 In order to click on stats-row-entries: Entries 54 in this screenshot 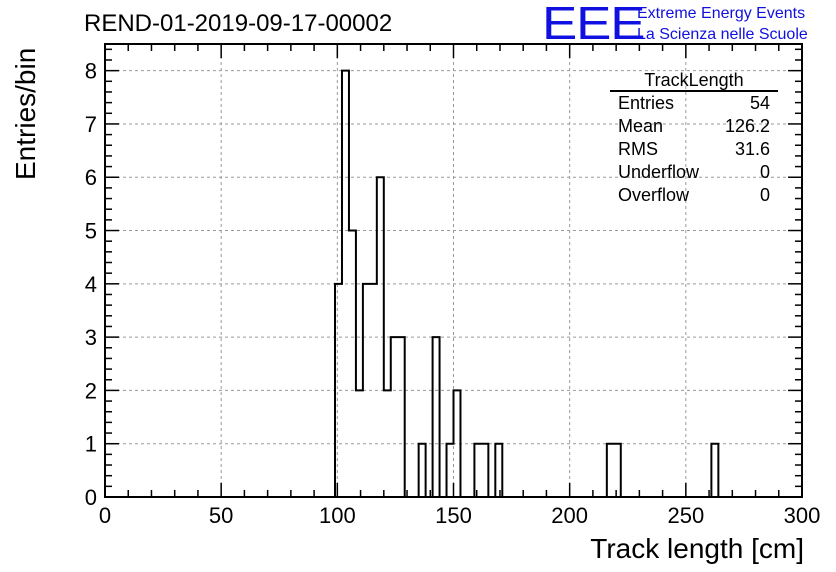, I will do `click(694, 103)`.